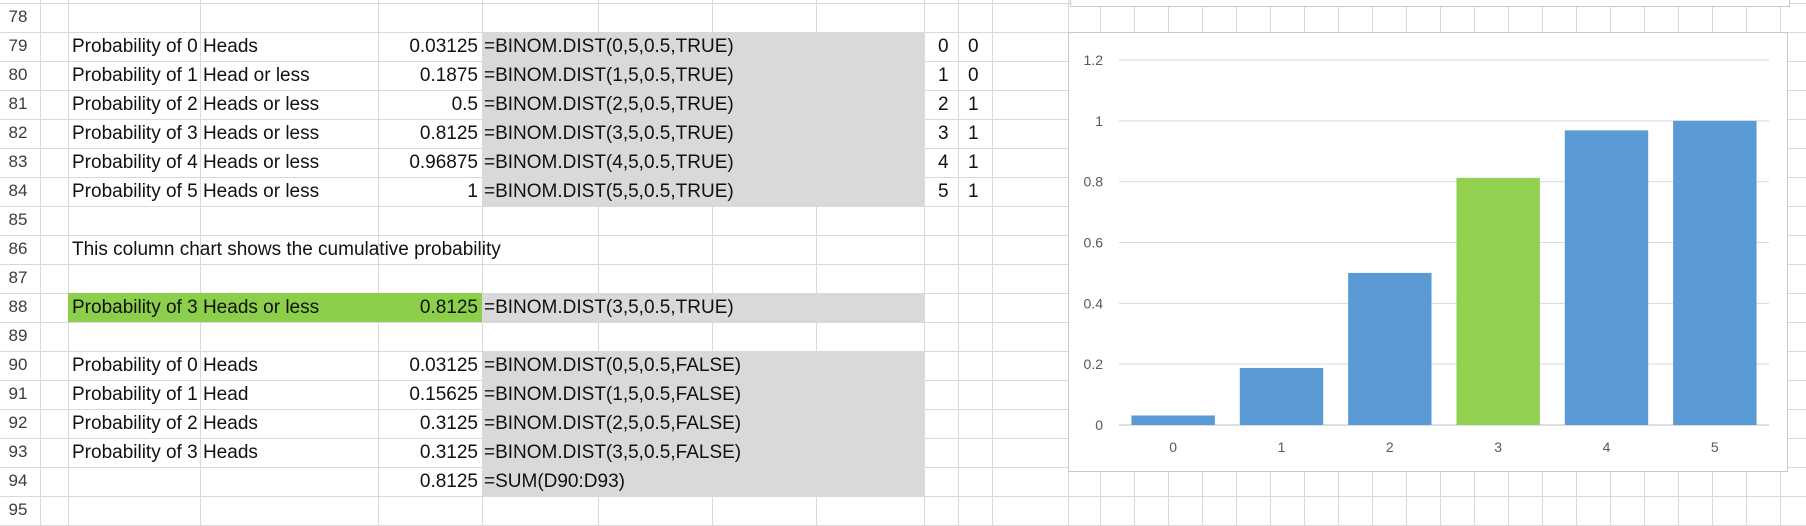  What do you see at coordinates (943, 46) in the screenshot?
I see `cell-k: 0` at bounding box center [943, 46].